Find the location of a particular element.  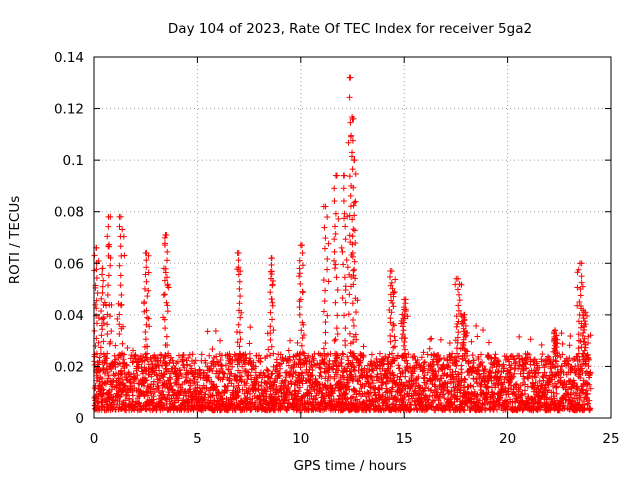

y-tick-label: 0.04 is located at coordinates (69, 316).